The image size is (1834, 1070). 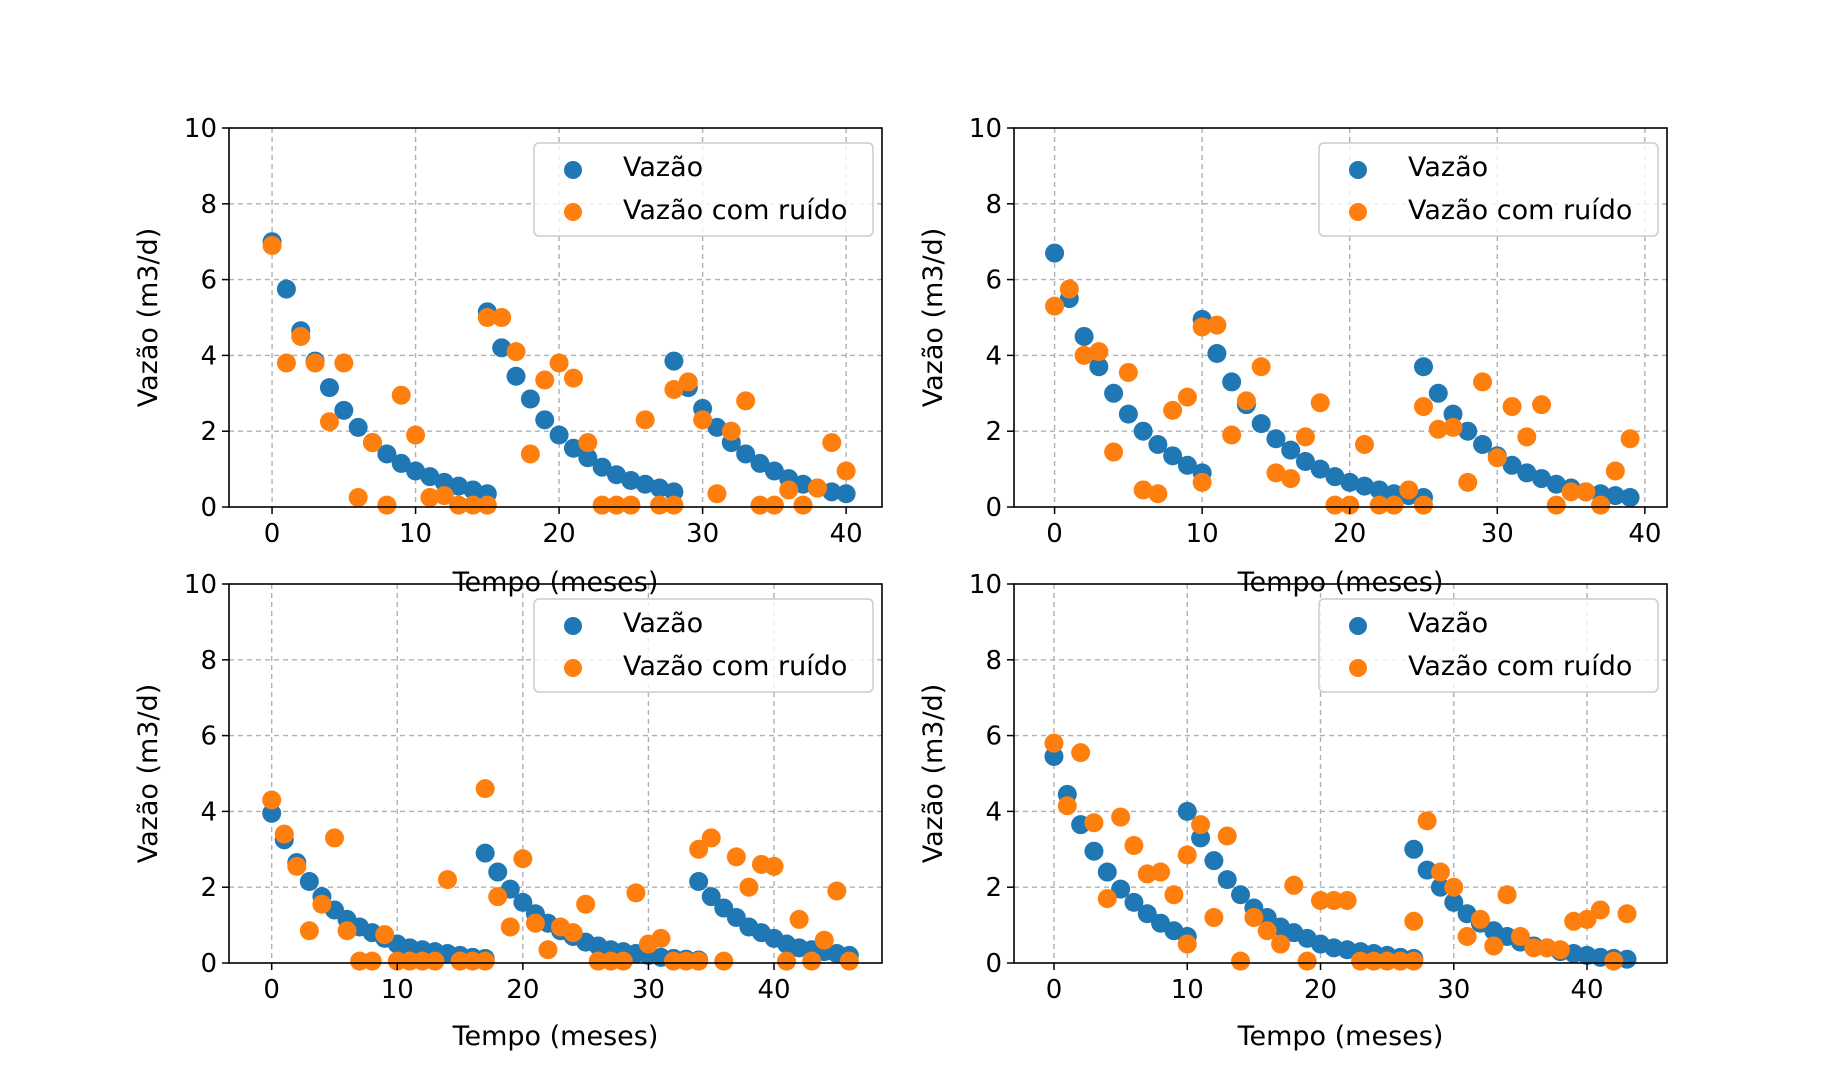 What do you see at coordinates (1202, 534) in the screenshot?
I see `x-tick-label: 10` at bounding box center [1202, 534].